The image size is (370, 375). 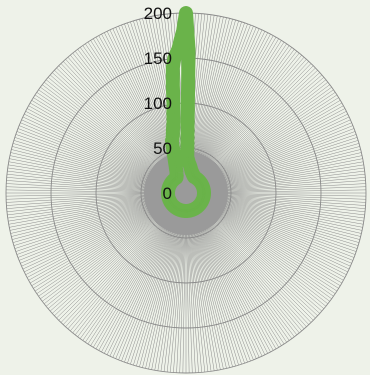 What do you see at coordinates (186, 112) in the screenshot?
I see `series-layer` at bounding box center [186, 112].